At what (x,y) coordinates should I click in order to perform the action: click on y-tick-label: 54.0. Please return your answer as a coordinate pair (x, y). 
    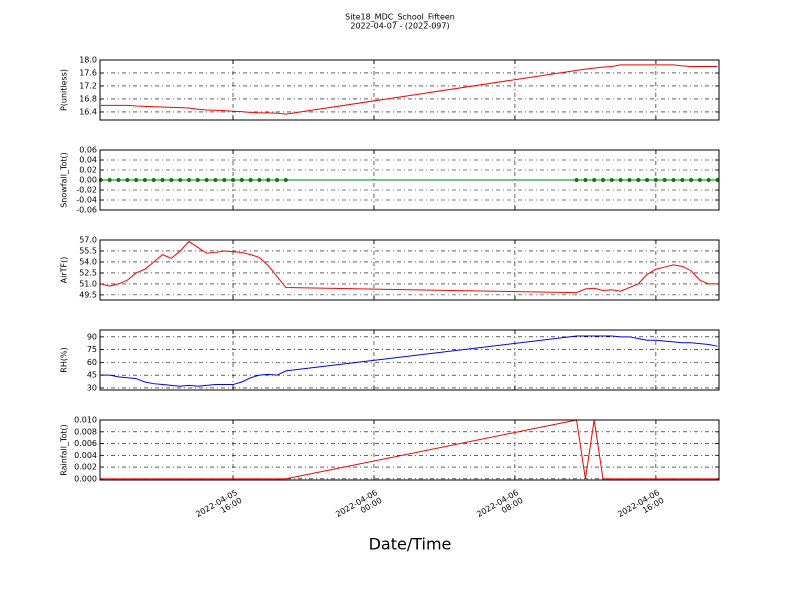
    Looking at the image, I should click on (88, 261).